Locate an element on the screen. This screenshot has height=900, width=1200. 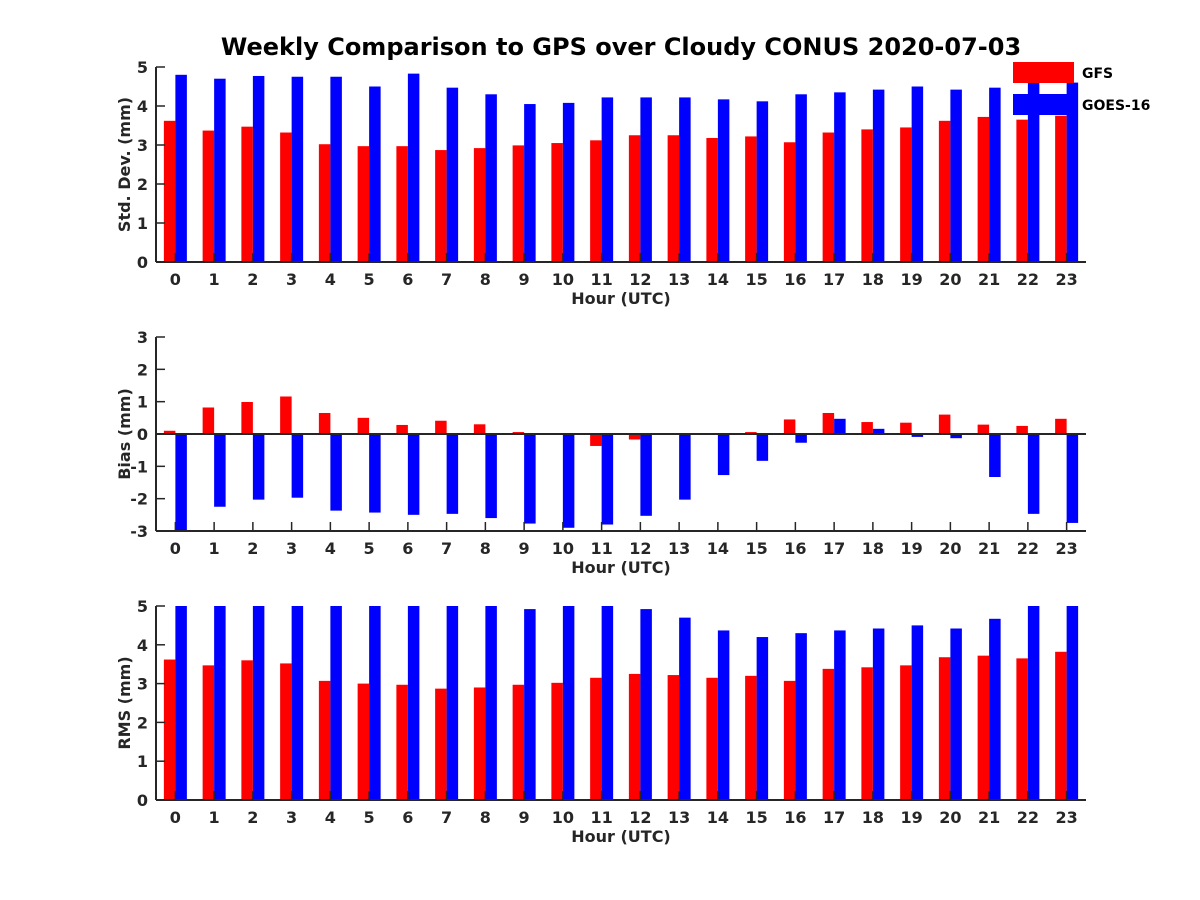
x-tick-label: 11 is located at coordinates (601, 548).